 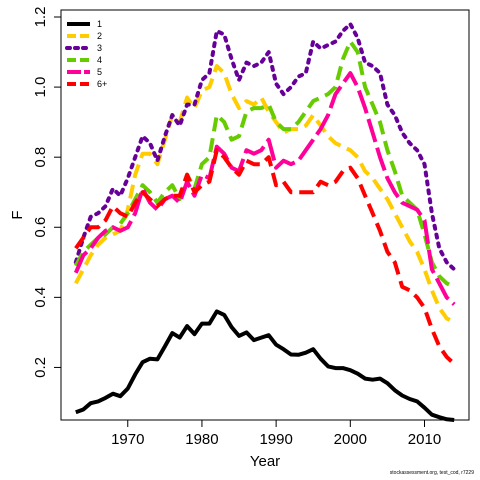 I want to click on legend: 1 2 3 4 5 6+, so click(x=86, y=54).